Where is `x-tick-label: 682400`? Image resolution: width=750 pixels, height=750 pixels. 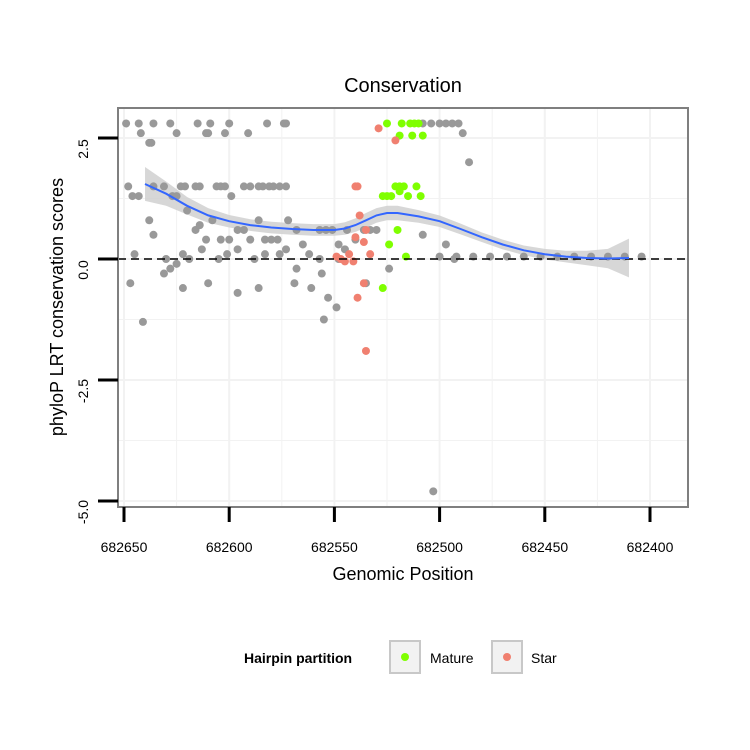
x-tick-label: 682400 is located at coordinates (650, 547).